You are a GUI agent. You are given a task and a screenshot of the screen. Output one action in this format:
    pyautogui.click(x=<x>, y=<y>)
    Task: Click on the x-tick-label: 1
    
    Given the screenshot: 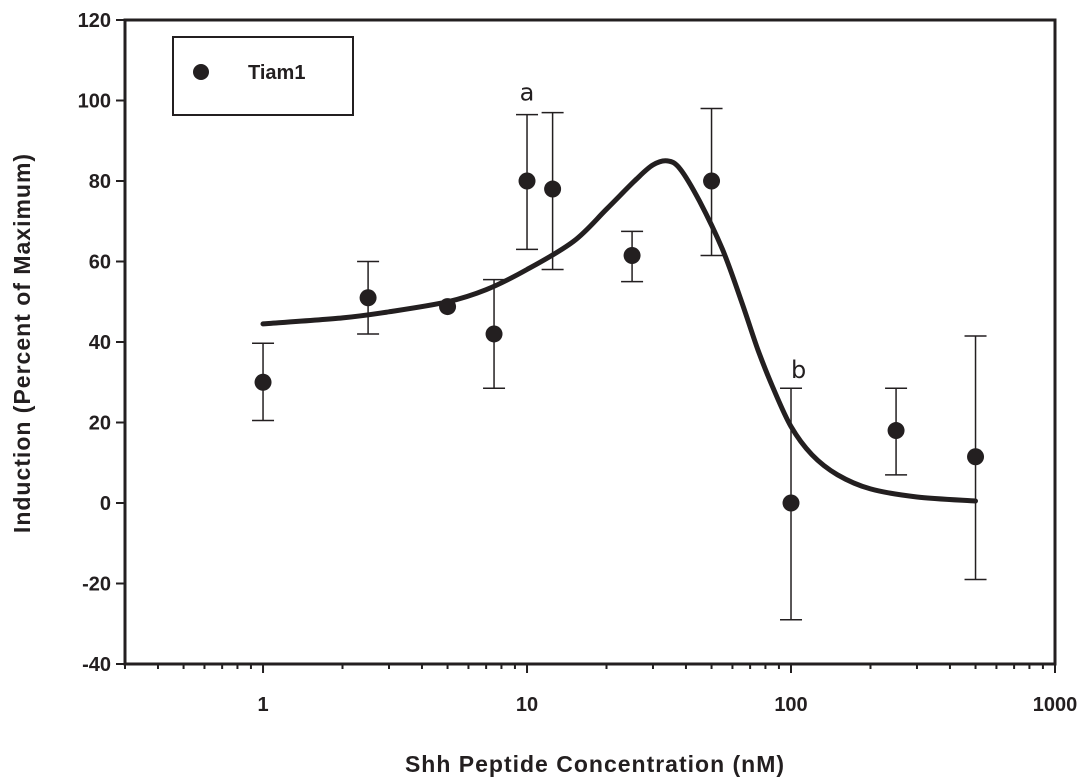 What is the action you would take?
    pyautogui.click(x=262, y=705)
    